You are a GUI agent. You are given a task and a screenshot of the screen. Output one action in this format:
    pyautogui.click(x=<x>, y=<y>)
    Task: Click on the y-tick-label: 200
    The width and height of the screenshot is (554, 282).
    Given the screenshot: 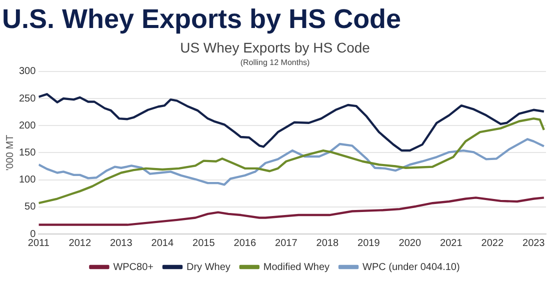 What is the action you would take?
    pyautogui.click(x=27, y=126)
    